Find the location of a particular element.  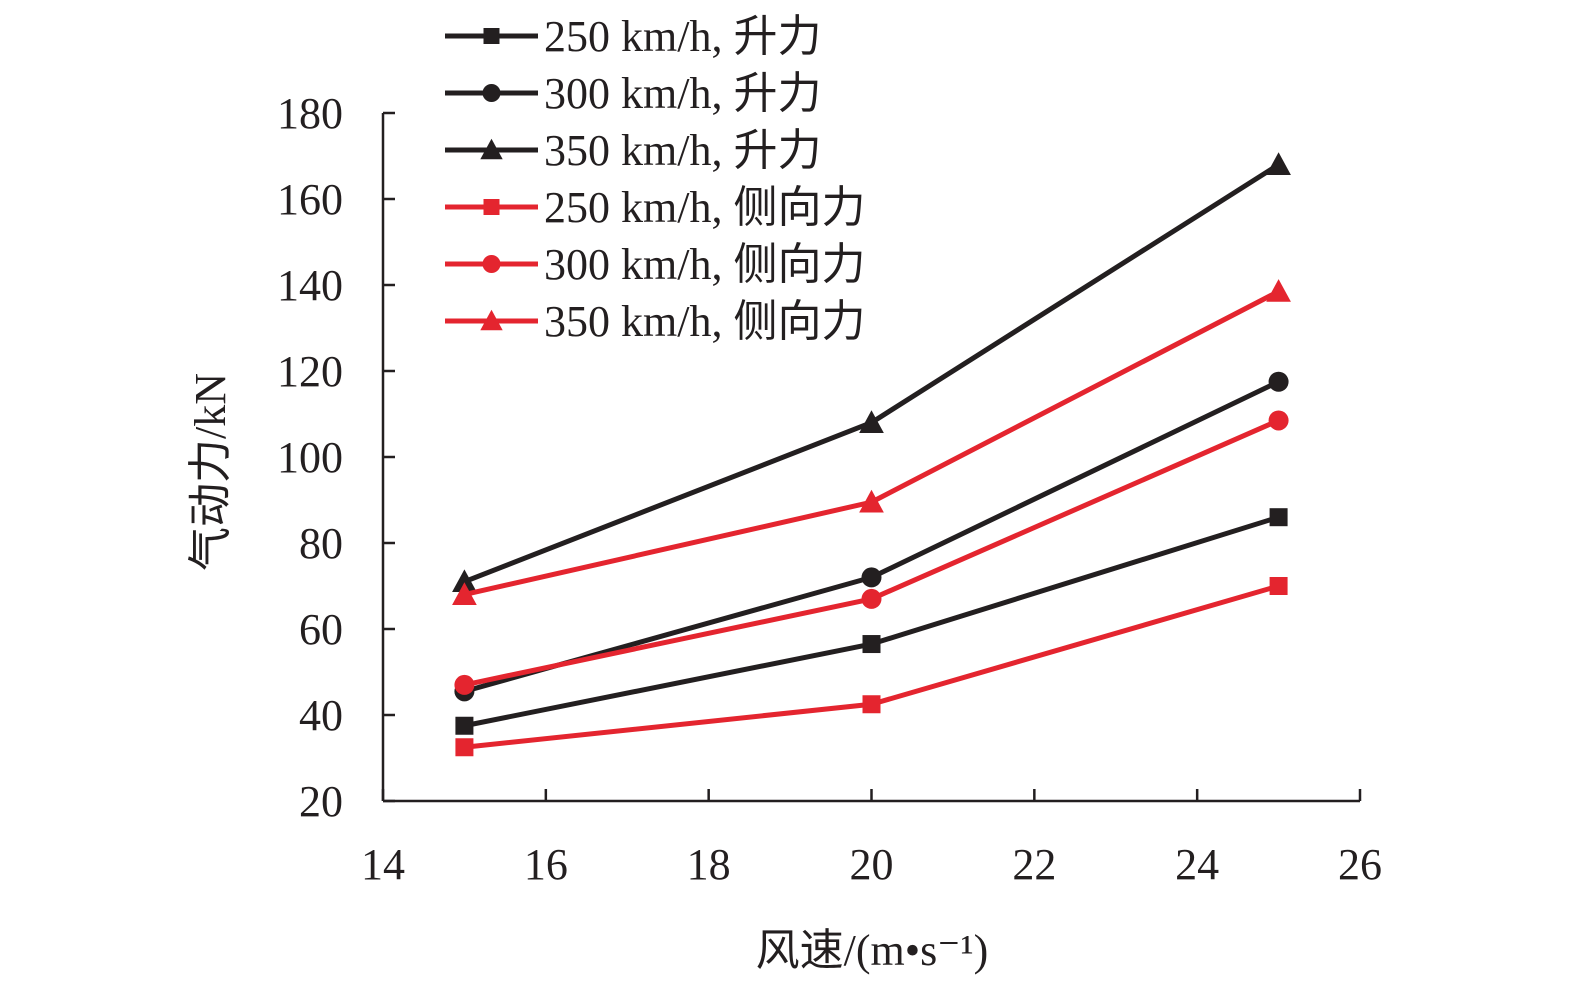

y-tick-label: 160 is located at coordinates (310, 199).